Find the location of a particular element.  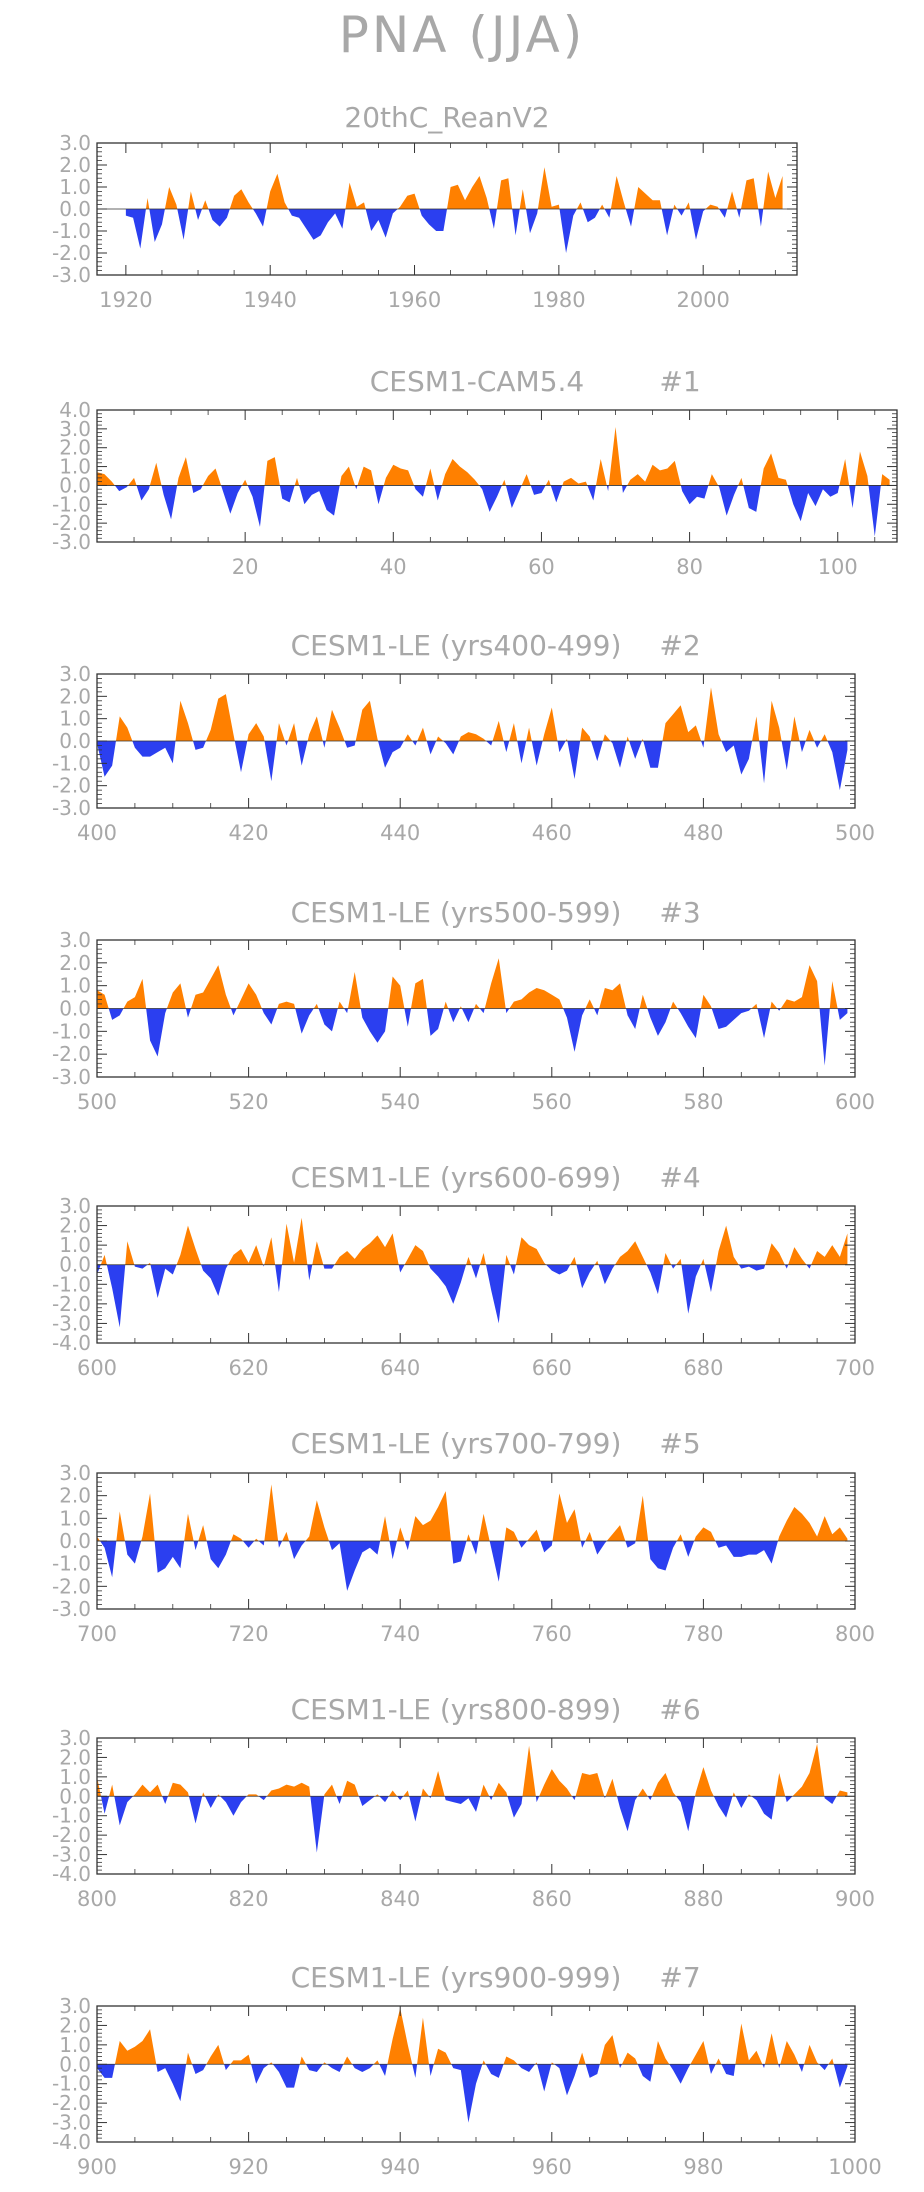

x-tick-label: 2000 is located at coordinates (702, 300).